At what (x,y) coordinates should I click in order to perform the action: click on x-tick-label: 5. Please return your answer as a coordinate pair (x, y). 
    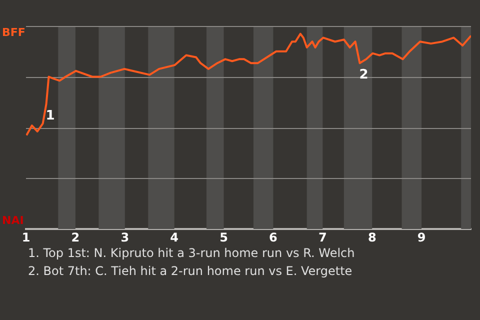
    Looking at the image, I should click on (224, 237).